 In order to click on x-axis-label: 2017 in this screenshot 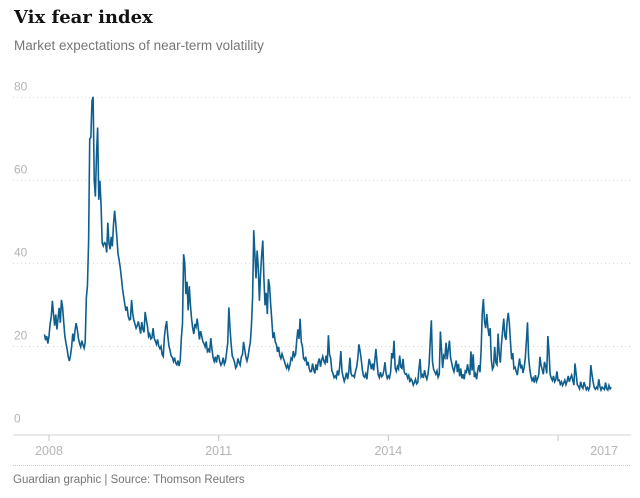, I will do `click(604, 451)`.